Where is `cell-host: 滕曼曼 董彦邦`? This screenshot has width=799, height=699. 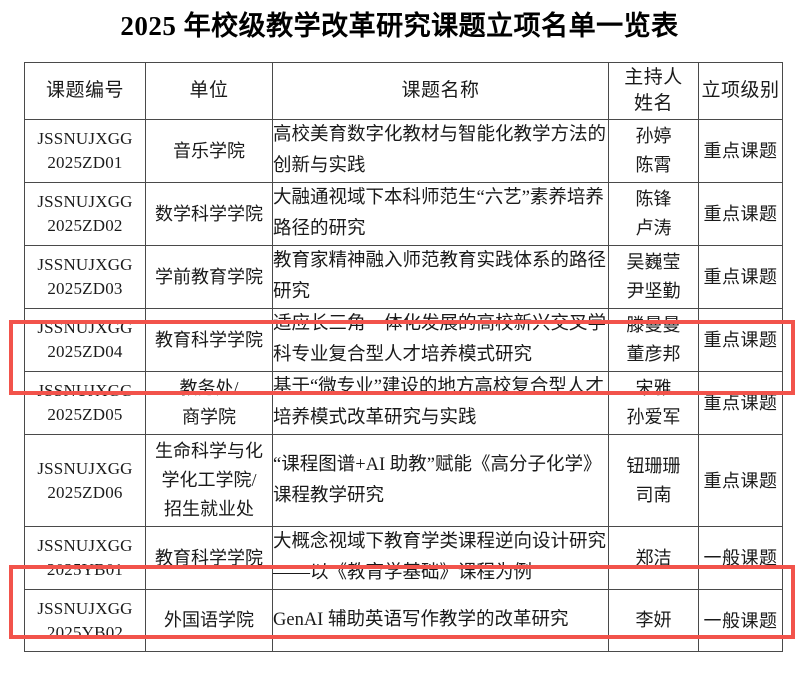 cell-host: 滕曼曼 董彦邦 is located at coordinates (653, 340).